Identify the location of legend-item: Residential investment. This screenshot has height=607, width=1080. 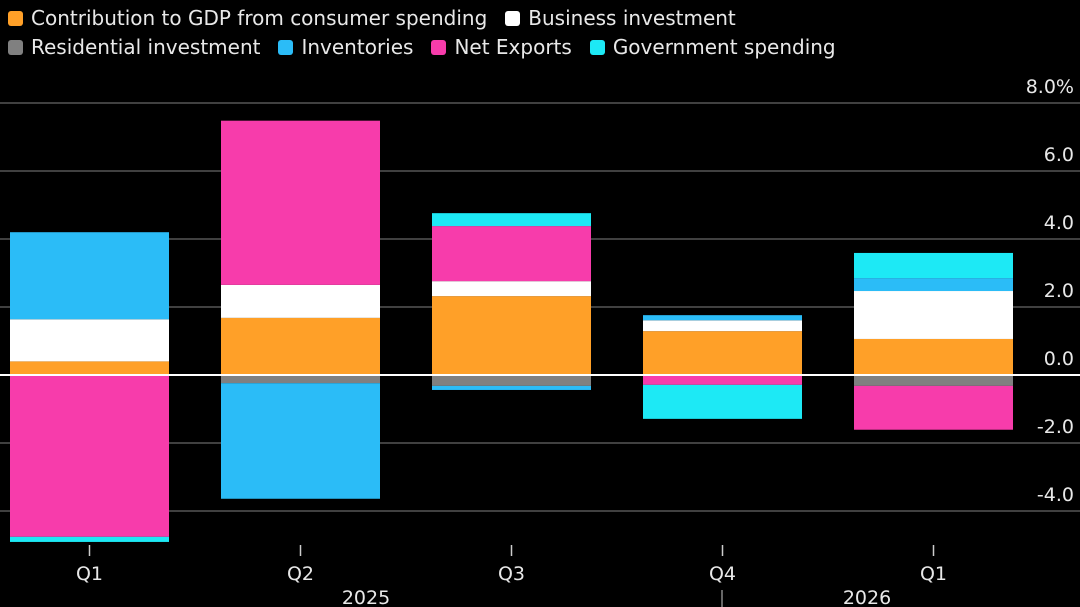
(134, 47).